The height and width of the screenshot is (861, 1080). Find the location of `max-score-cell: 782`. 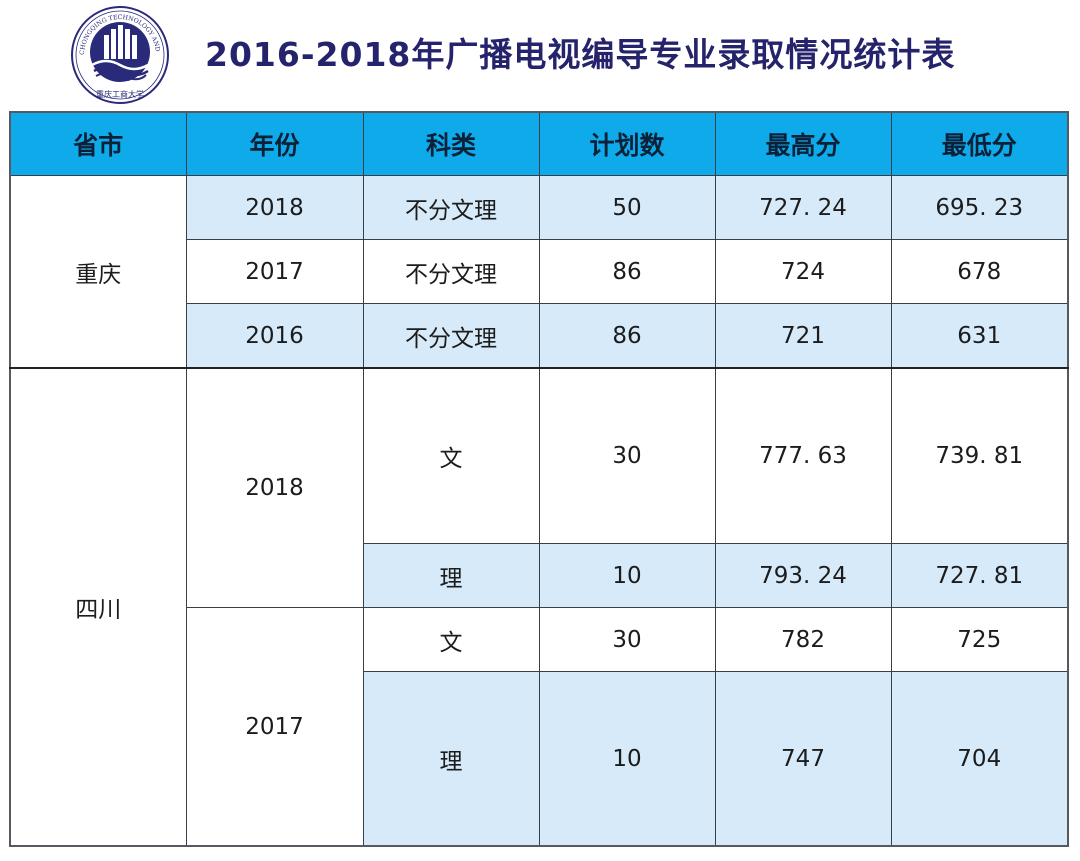

max-score-cell: 782 is located at coordinates (803, 639).